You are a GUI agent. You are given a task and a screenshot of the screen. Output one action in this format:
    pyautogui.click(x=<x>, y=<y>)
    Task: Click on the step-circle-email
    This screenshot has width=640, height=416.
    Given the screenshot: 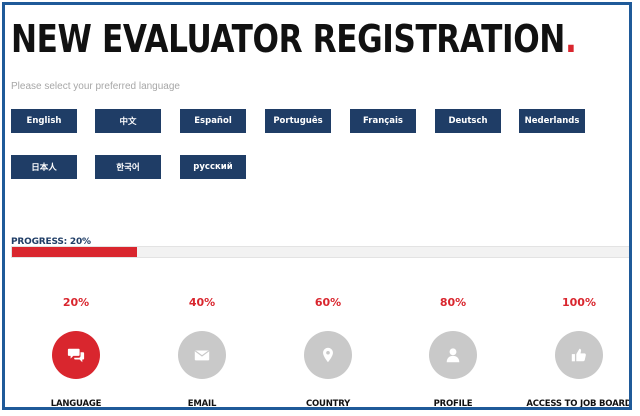 What is the action you would take?
    pyautogui.click(x=202, y=355)
    